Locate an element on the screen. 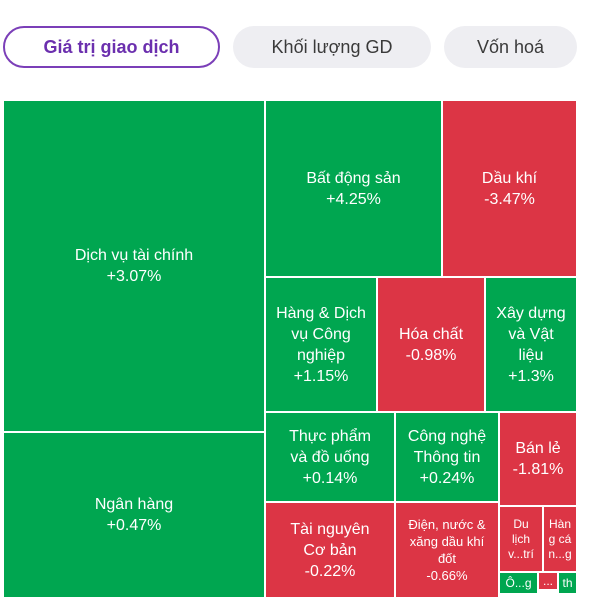  tile-name: Bất động sản is located at coordinates (353, 178).